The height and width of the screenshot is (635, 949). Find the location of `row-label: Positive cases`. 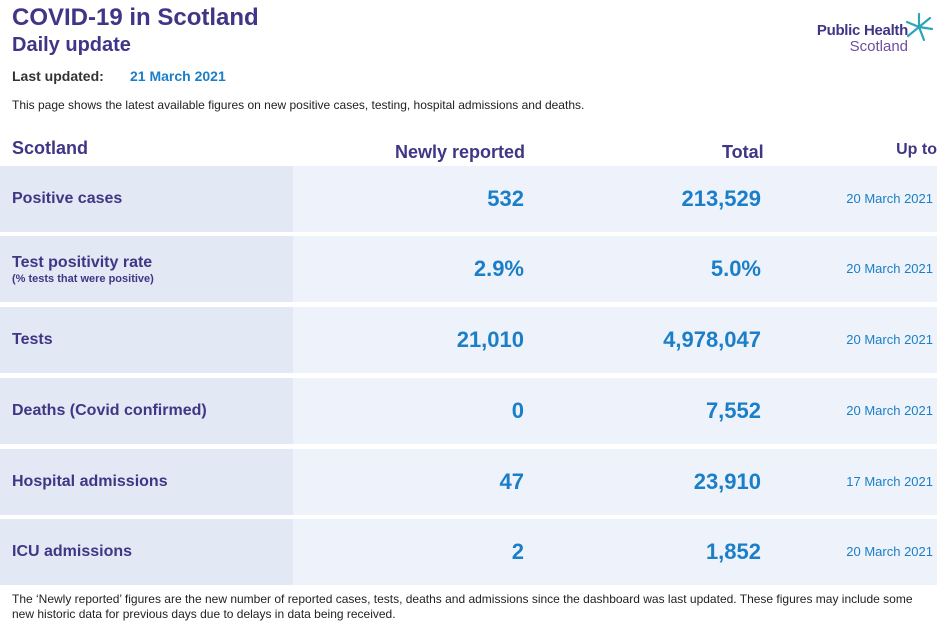

row-label: Positive cases is located at coordinates (67, 198).